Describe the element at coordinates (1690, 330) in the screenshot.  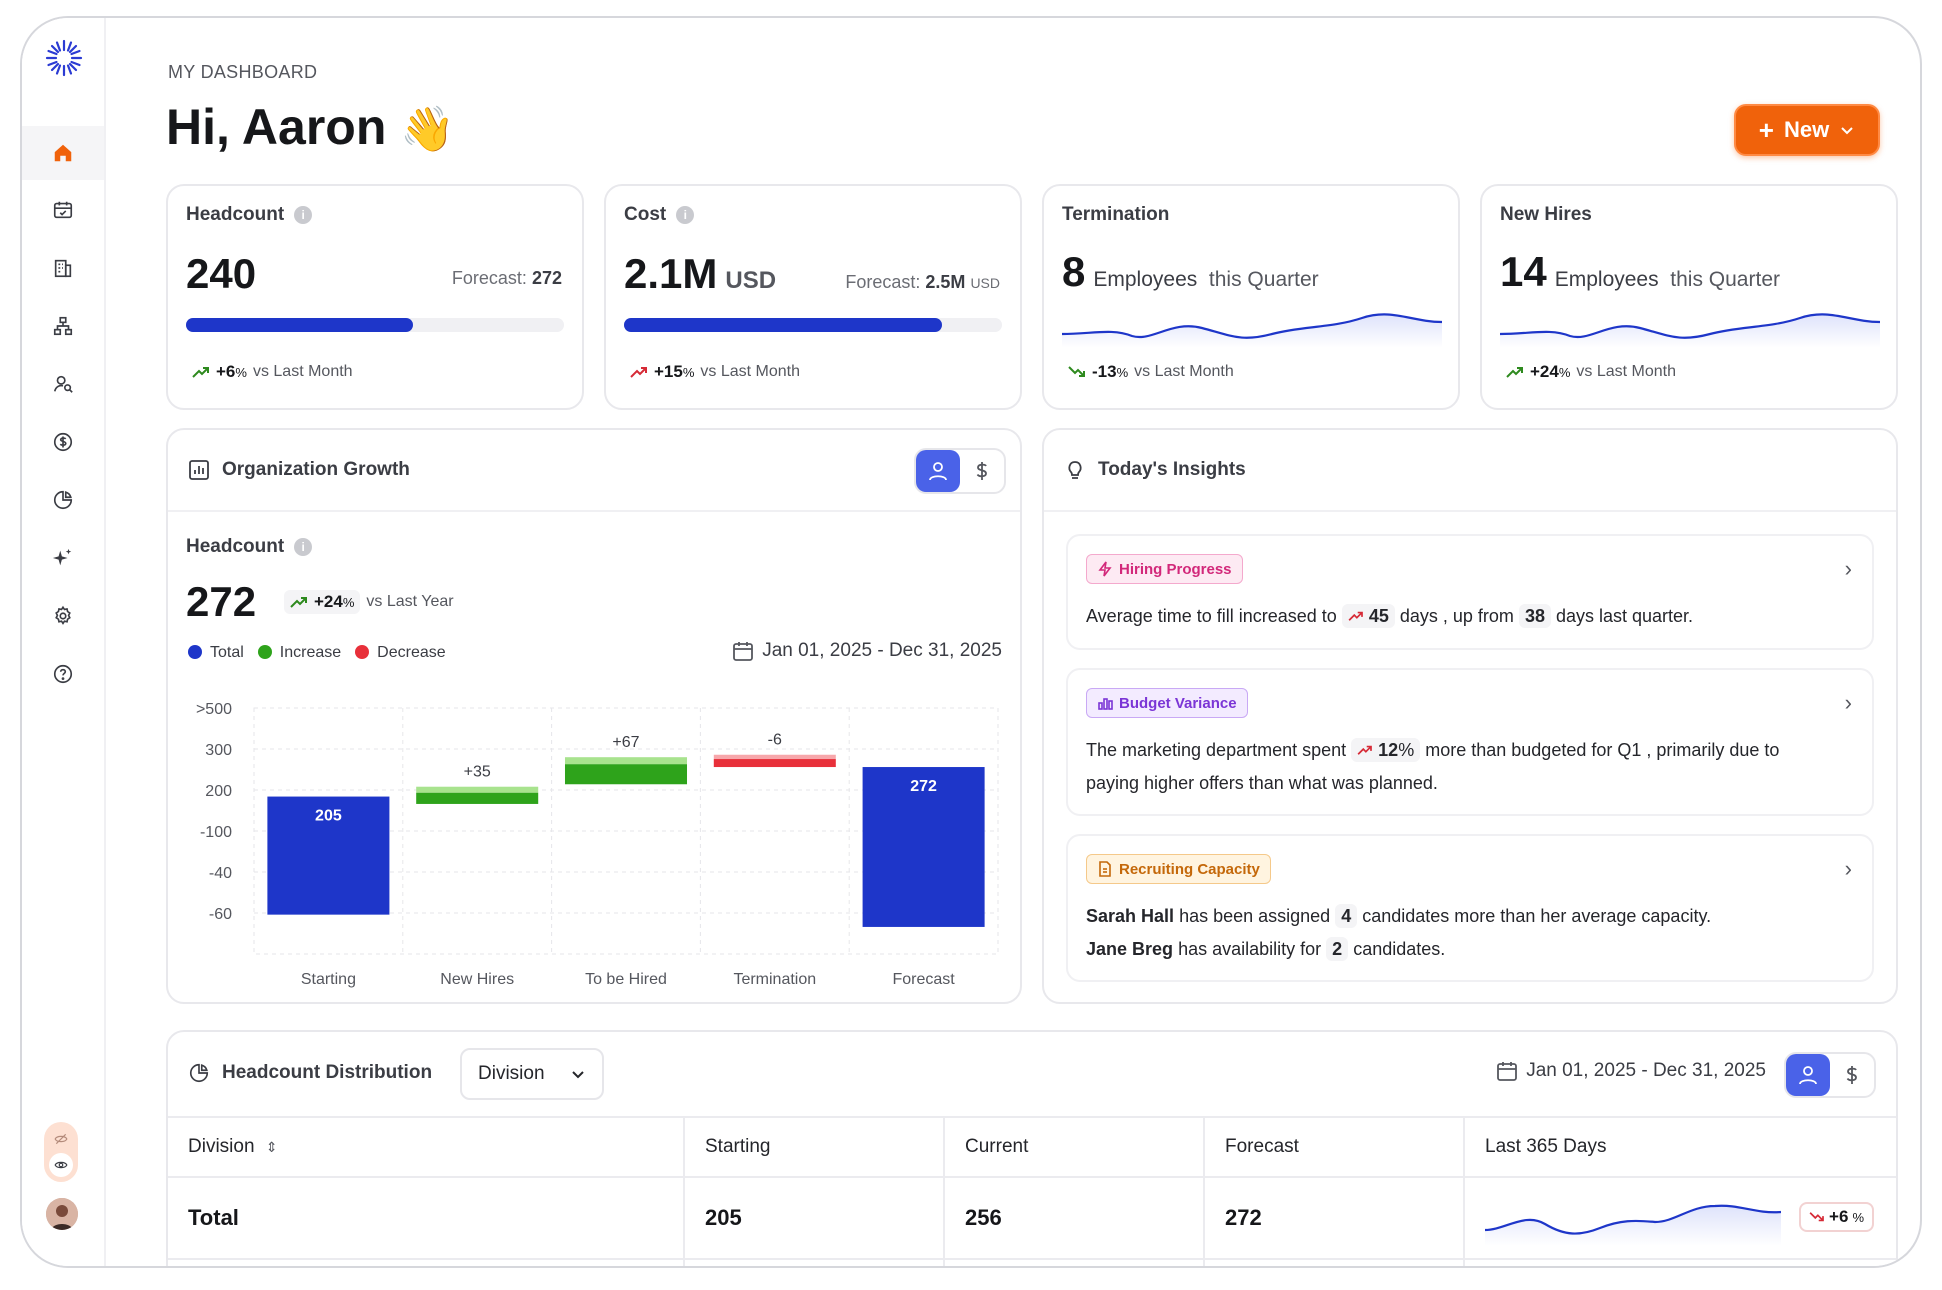
I see `new-hires-sparkline` at that location.